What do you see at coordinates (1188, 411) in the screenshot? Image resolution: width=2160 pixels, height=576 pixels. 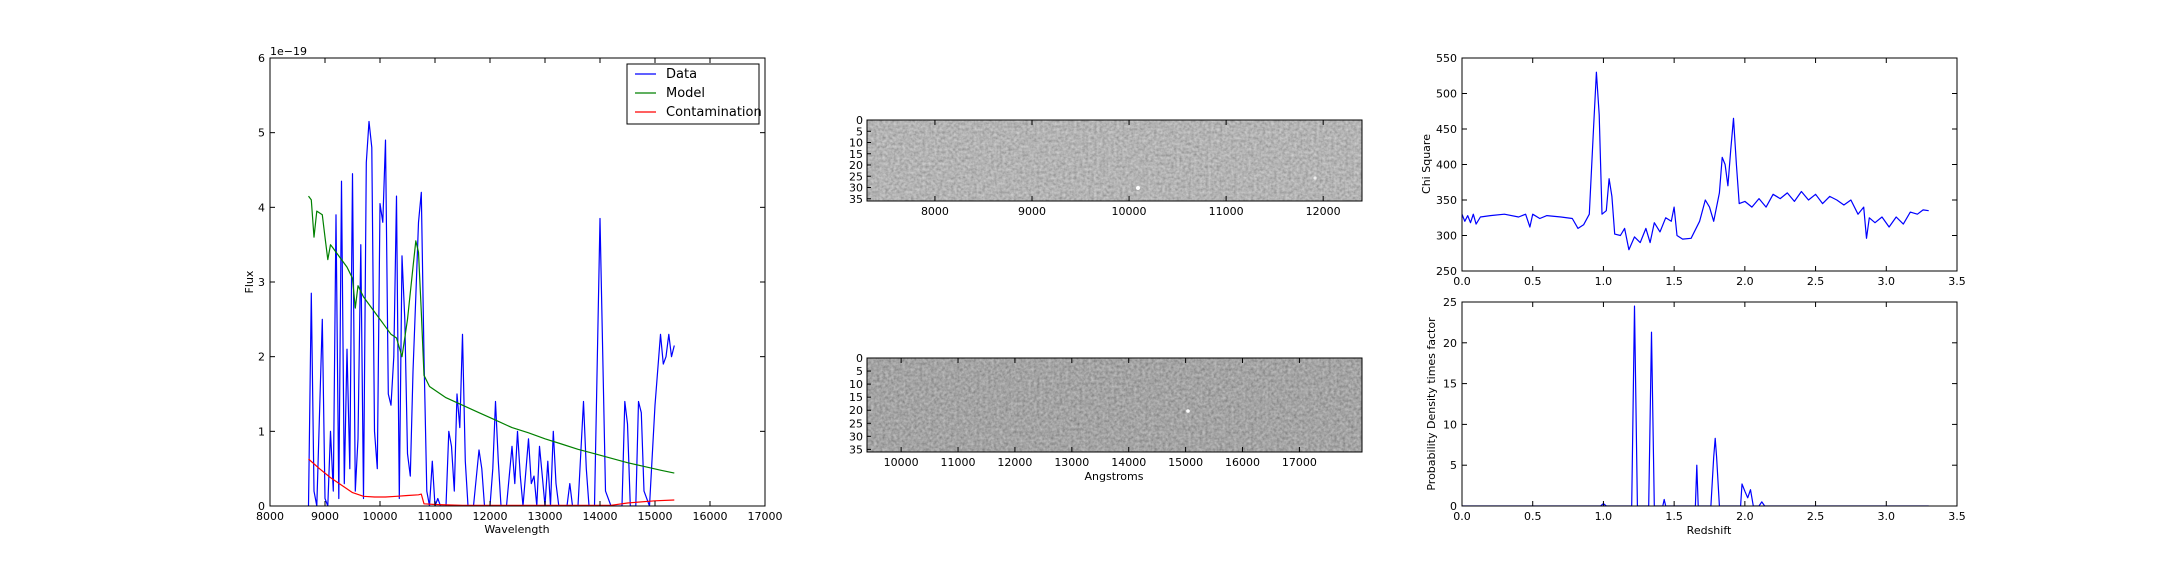 I see `image-bottom-bright-spot` at bounding box center [1188, 411].